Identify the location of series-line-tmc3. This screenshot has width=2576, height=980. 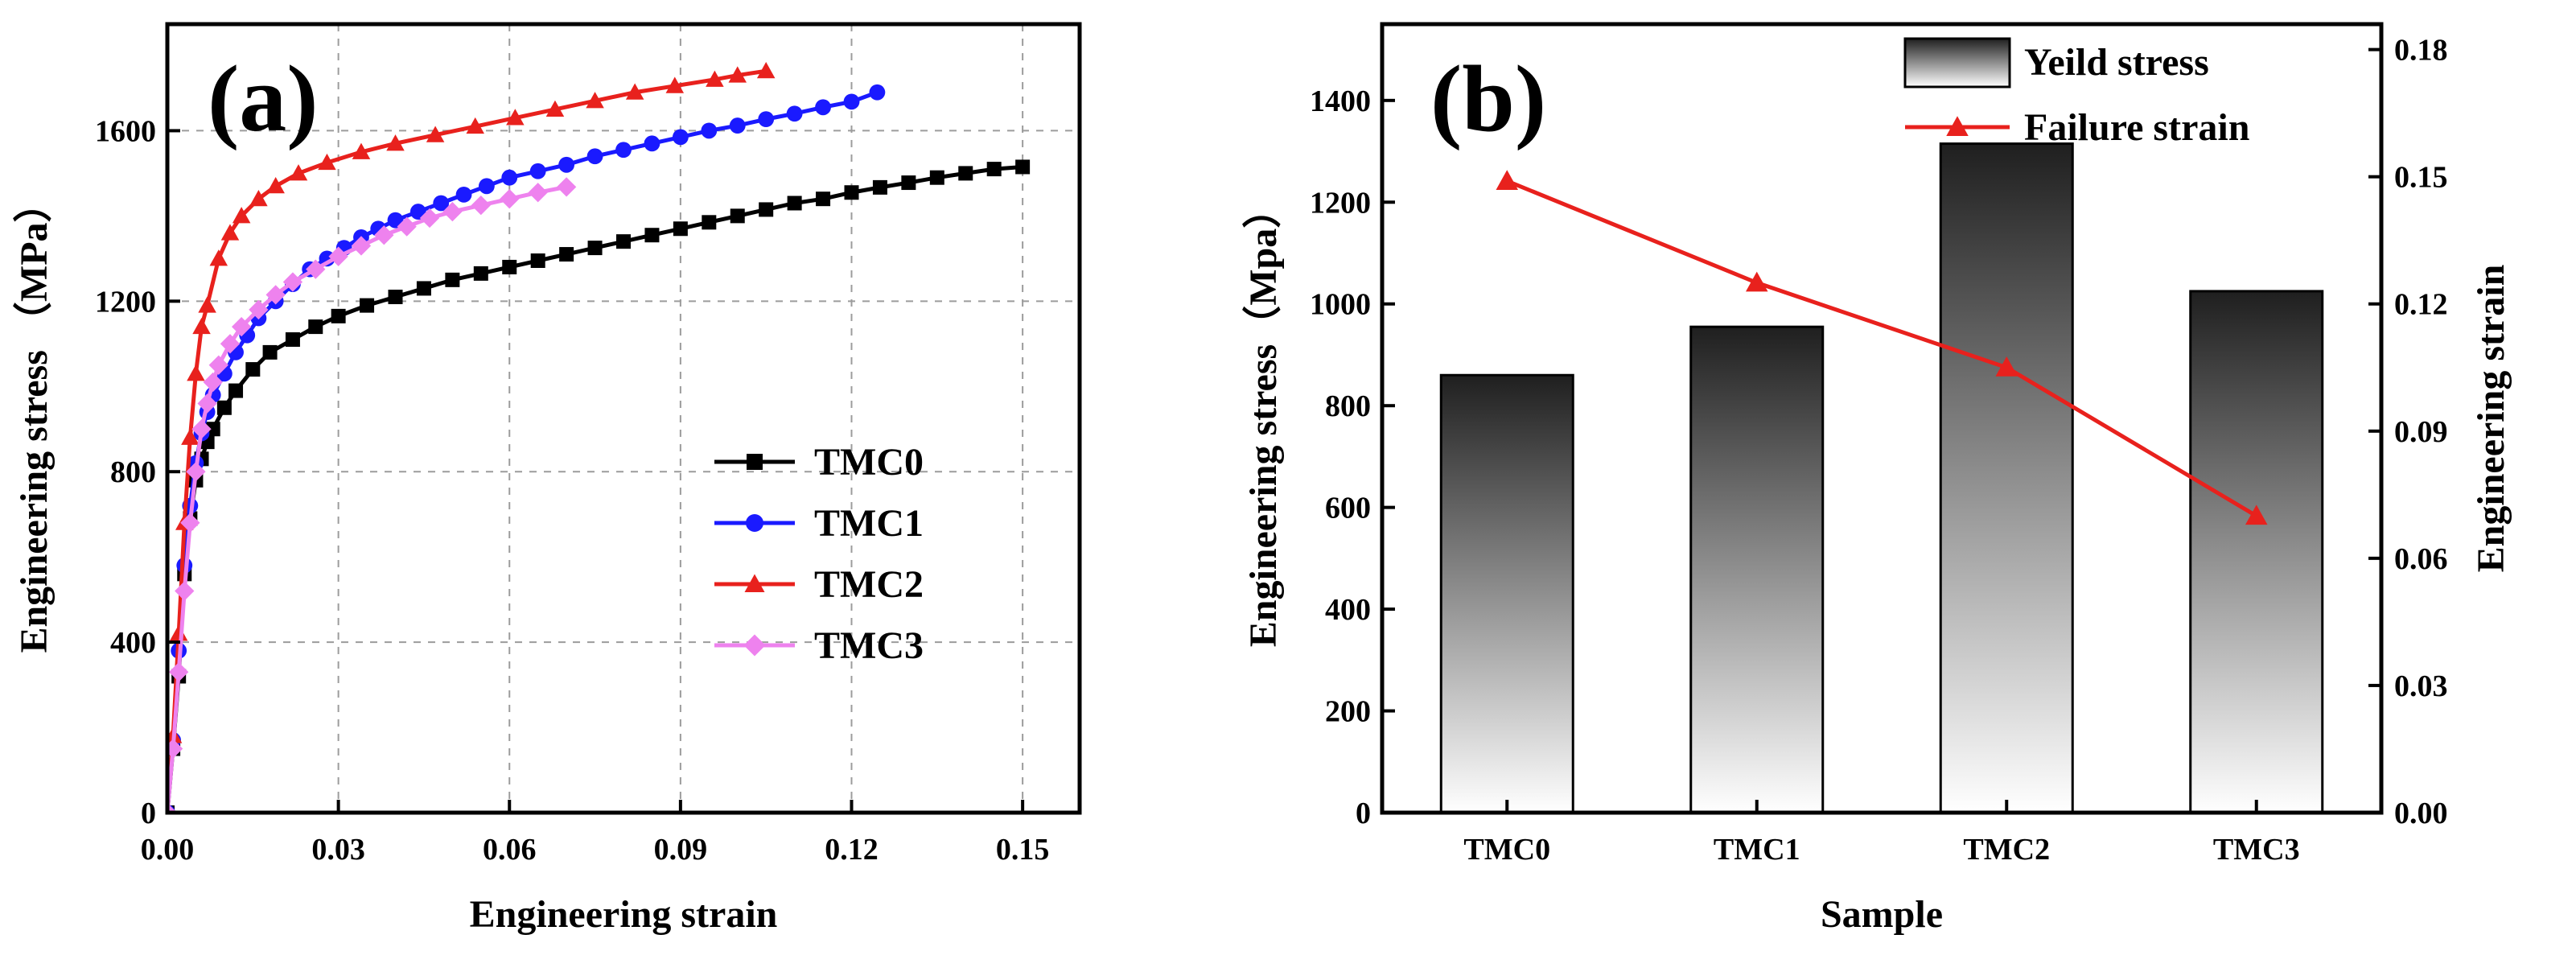
(367, 498).